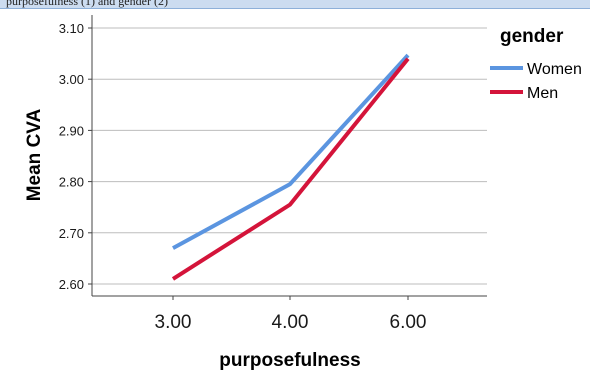 The image size is (590, 375). What do you see at coordinates (554, 69) in the screenshot?
I see `legend-label-women: Women` at bounding box center [554, 69].